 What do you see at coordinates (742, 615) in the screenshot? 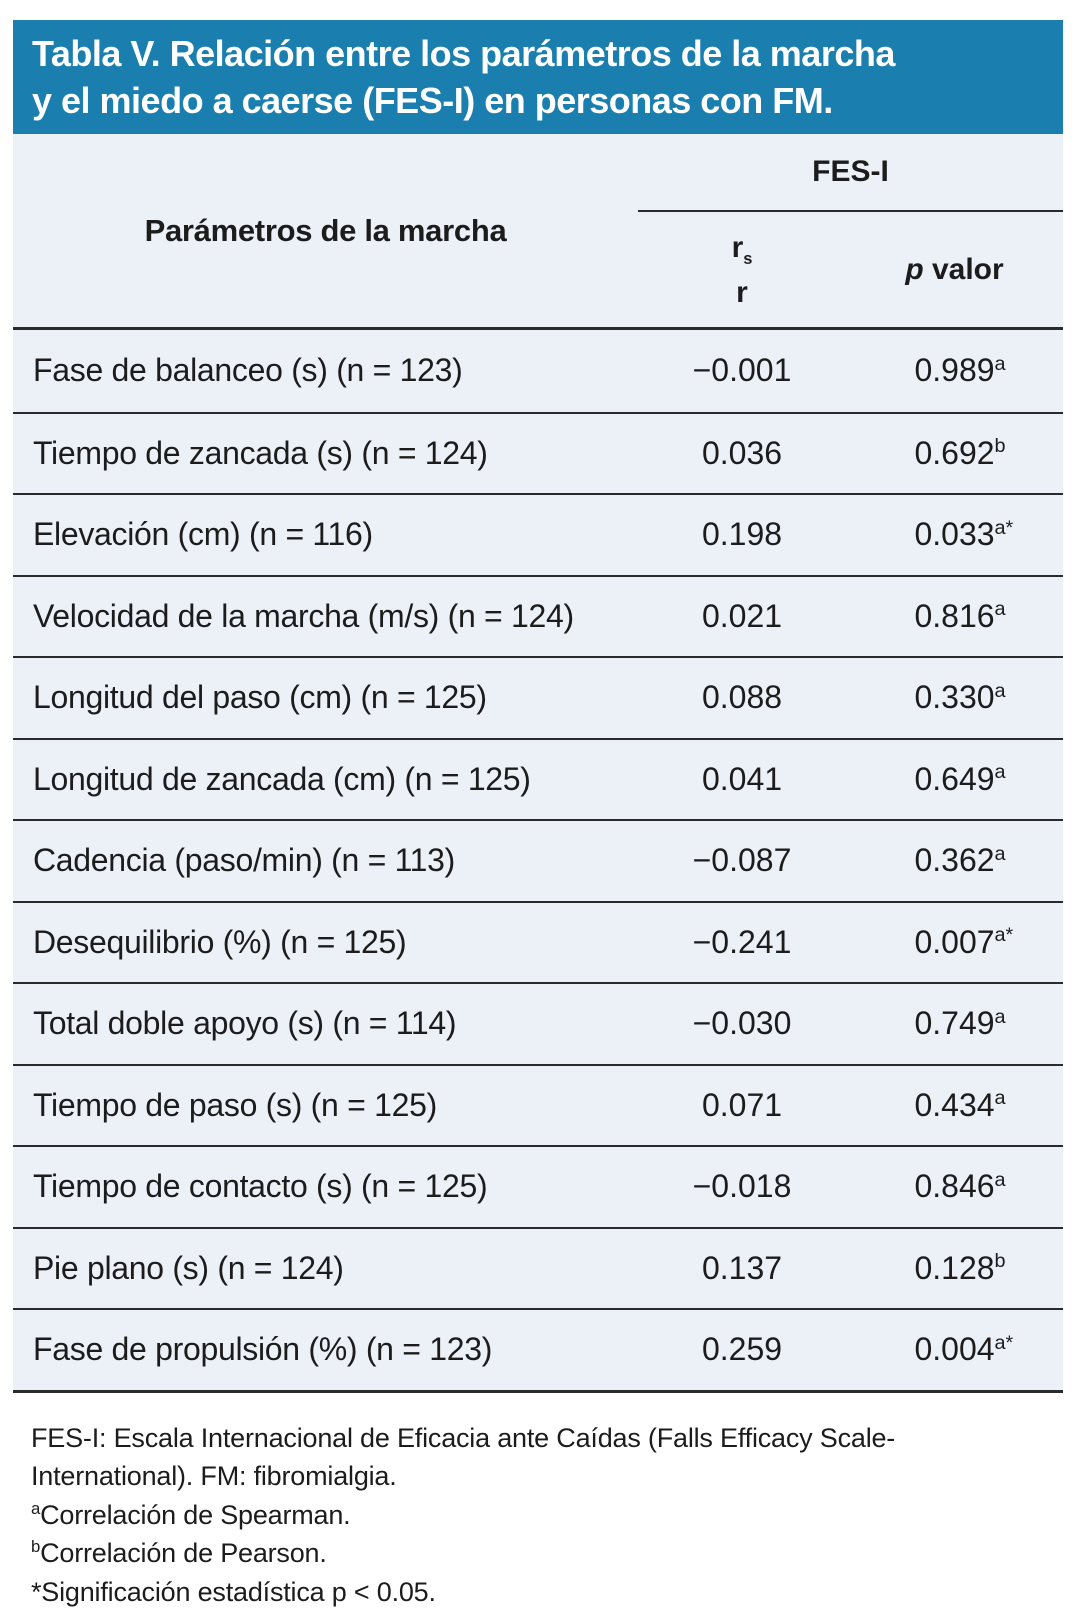
I see `cell-rs-value: 0.021` at bounding box center [742, 615].